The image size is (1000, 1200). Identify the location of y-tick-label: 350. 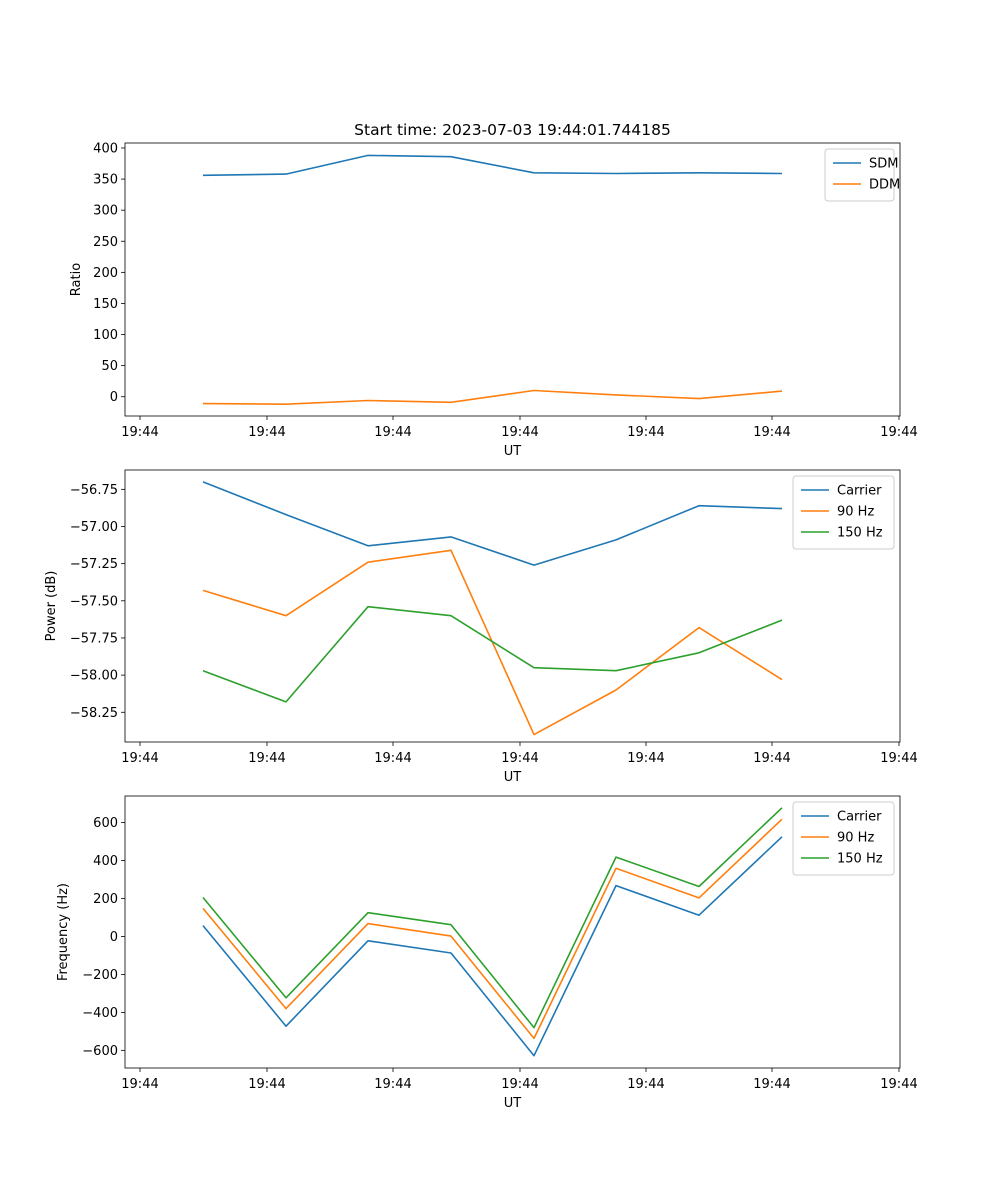
(105, 180).